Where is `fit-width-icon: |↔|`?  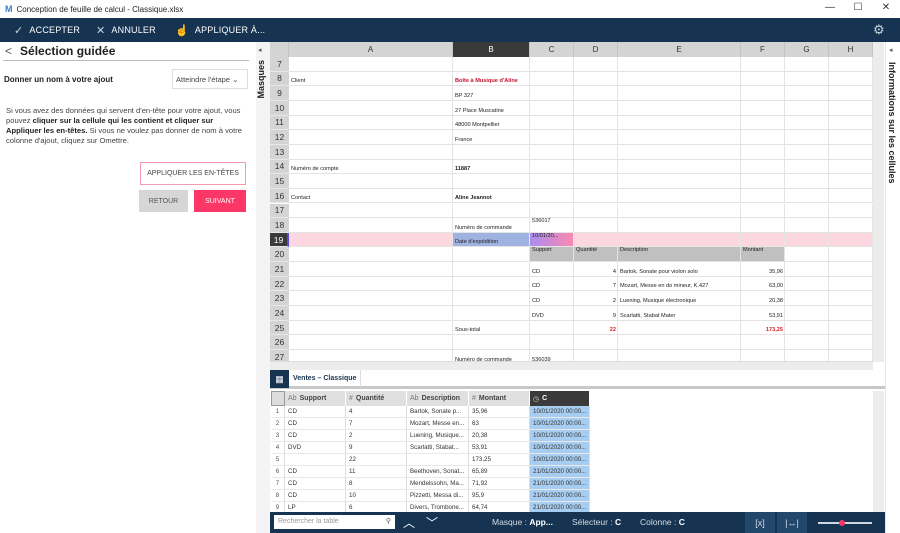 fit-width-icon: |↔| is located at coordinates (792, 522).